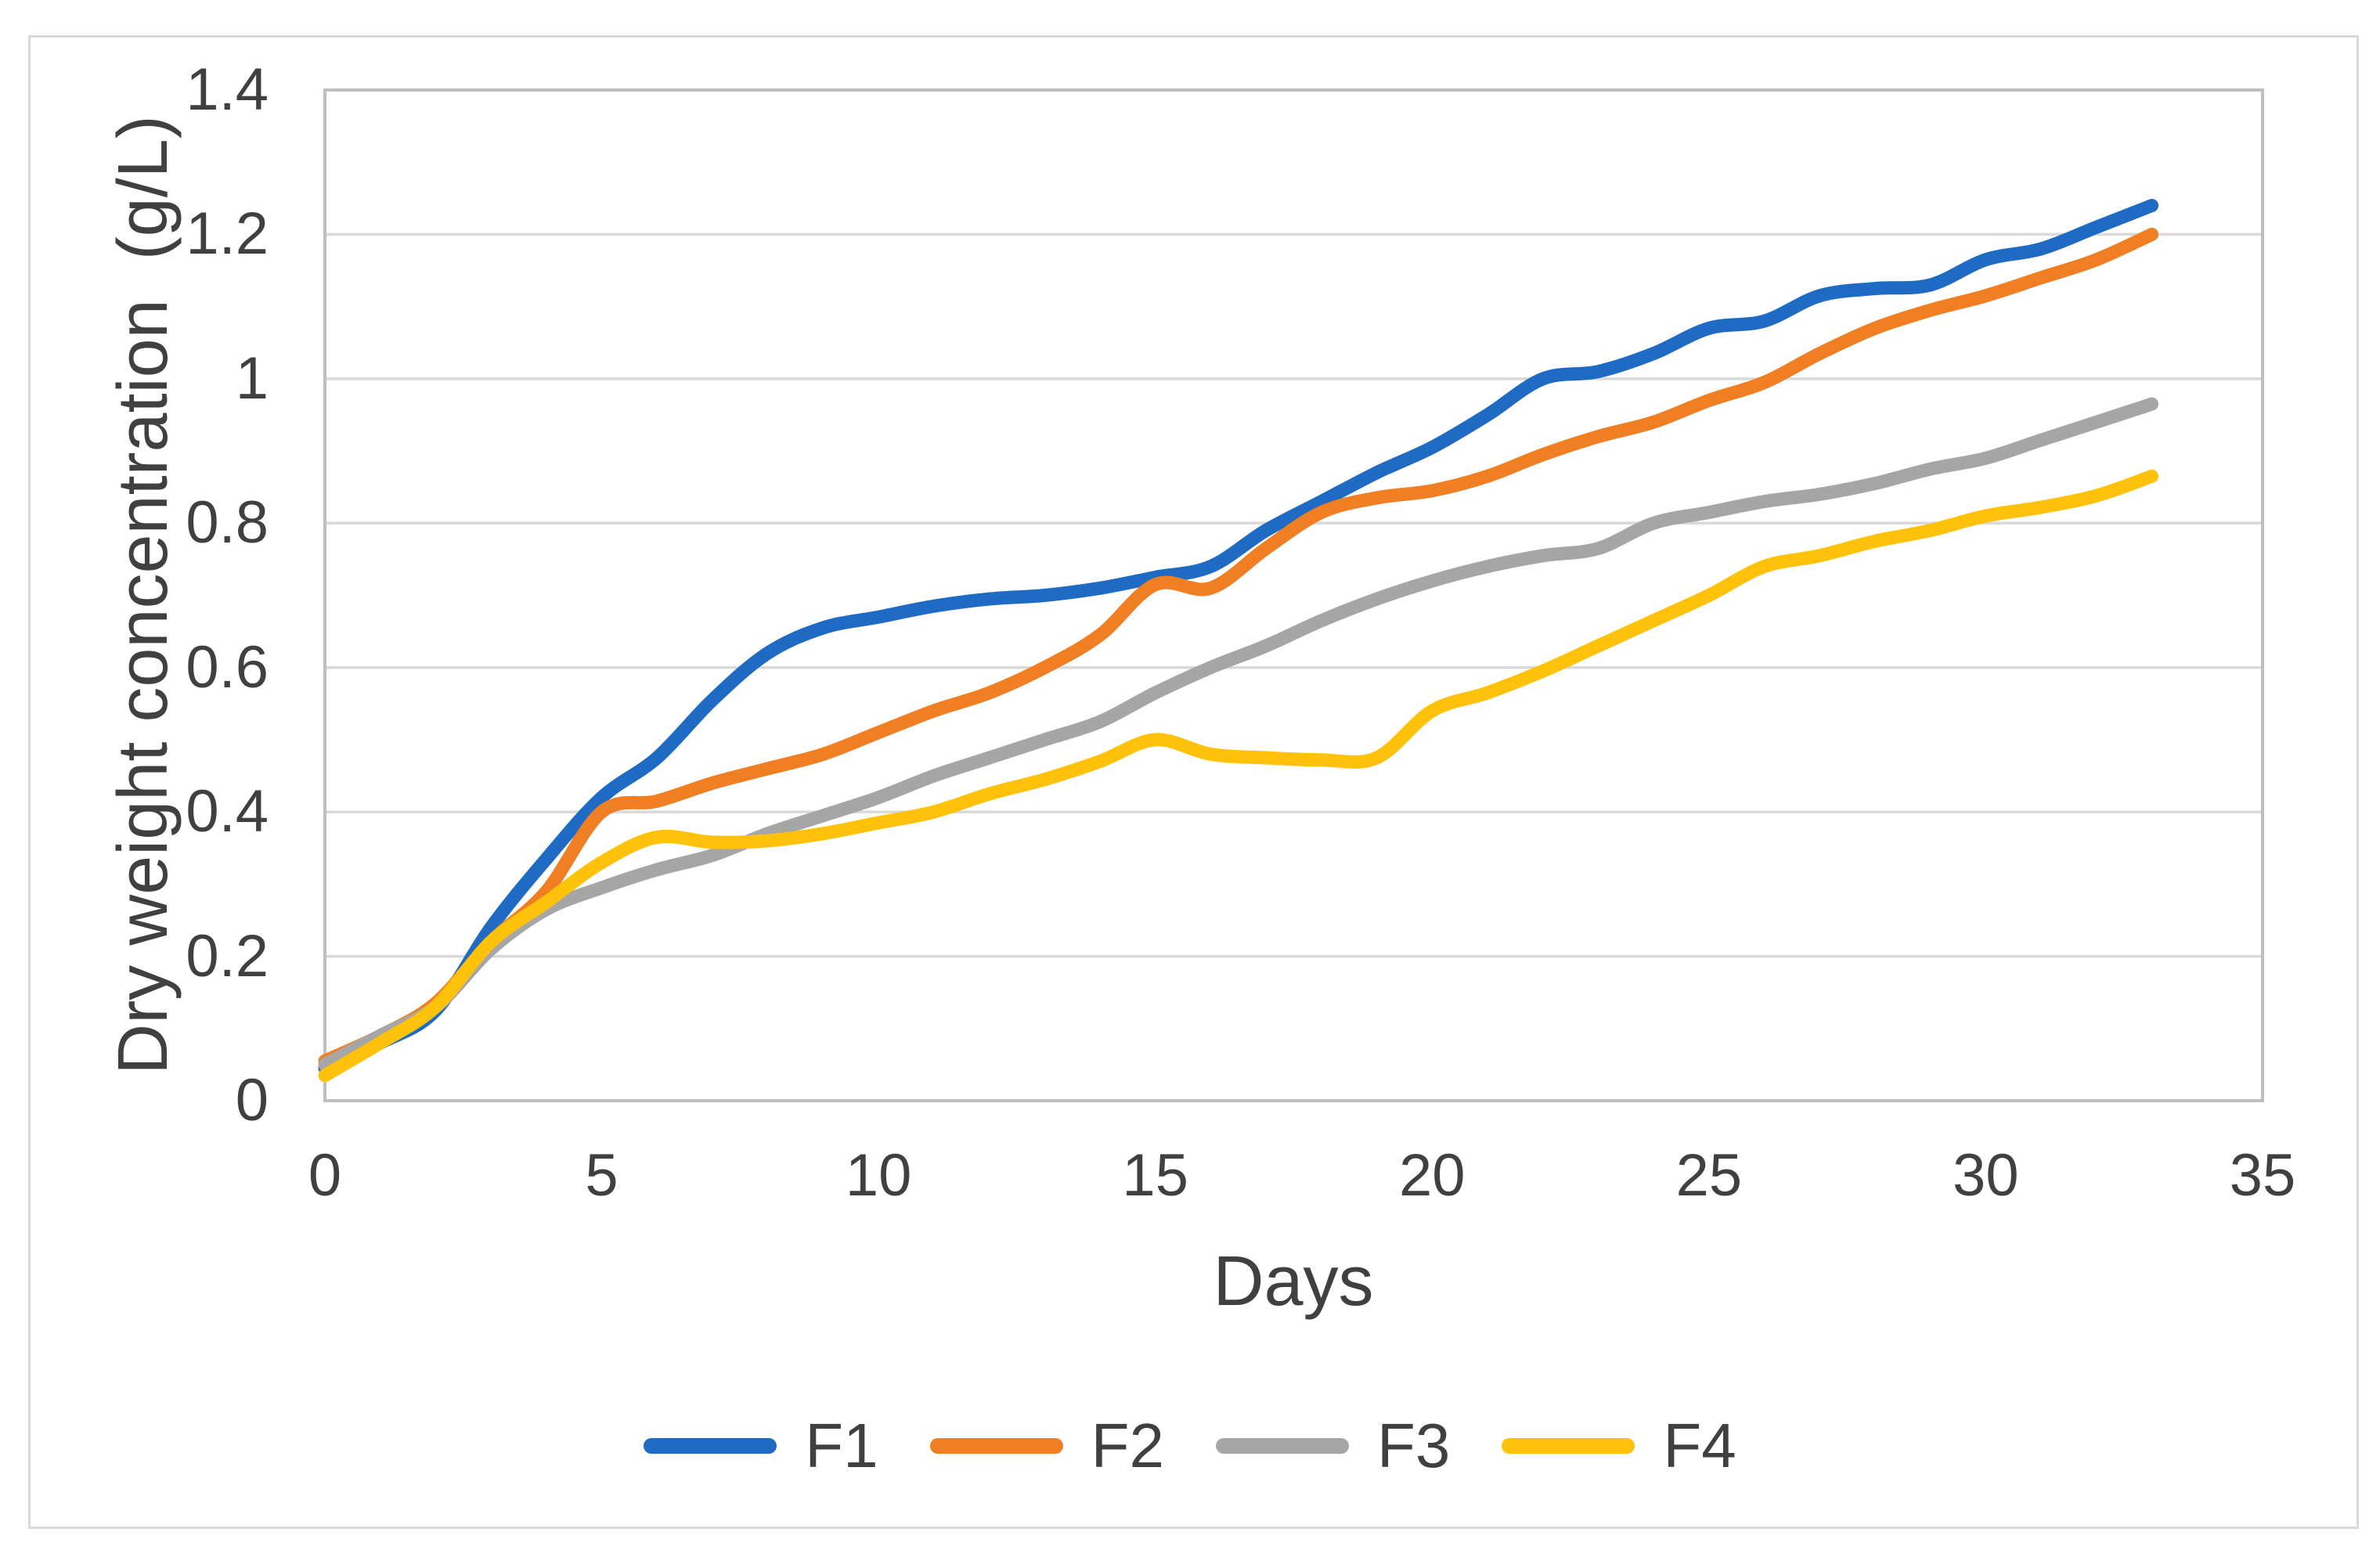 The width and height of the screenshot is (2380, 1561). Describe the element at coordinates (325, 1175) in the screenshot. I see `x-tick-label: 0` at that location.